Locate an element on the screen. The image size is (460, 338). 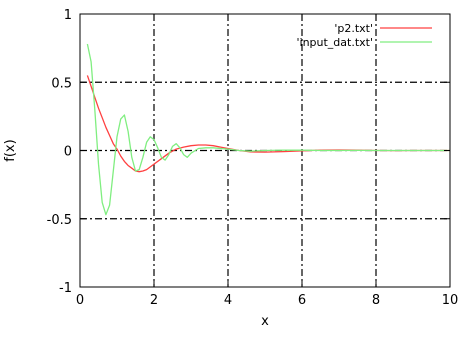
x-tick-label: 8 is located at coordinates (376, 300).